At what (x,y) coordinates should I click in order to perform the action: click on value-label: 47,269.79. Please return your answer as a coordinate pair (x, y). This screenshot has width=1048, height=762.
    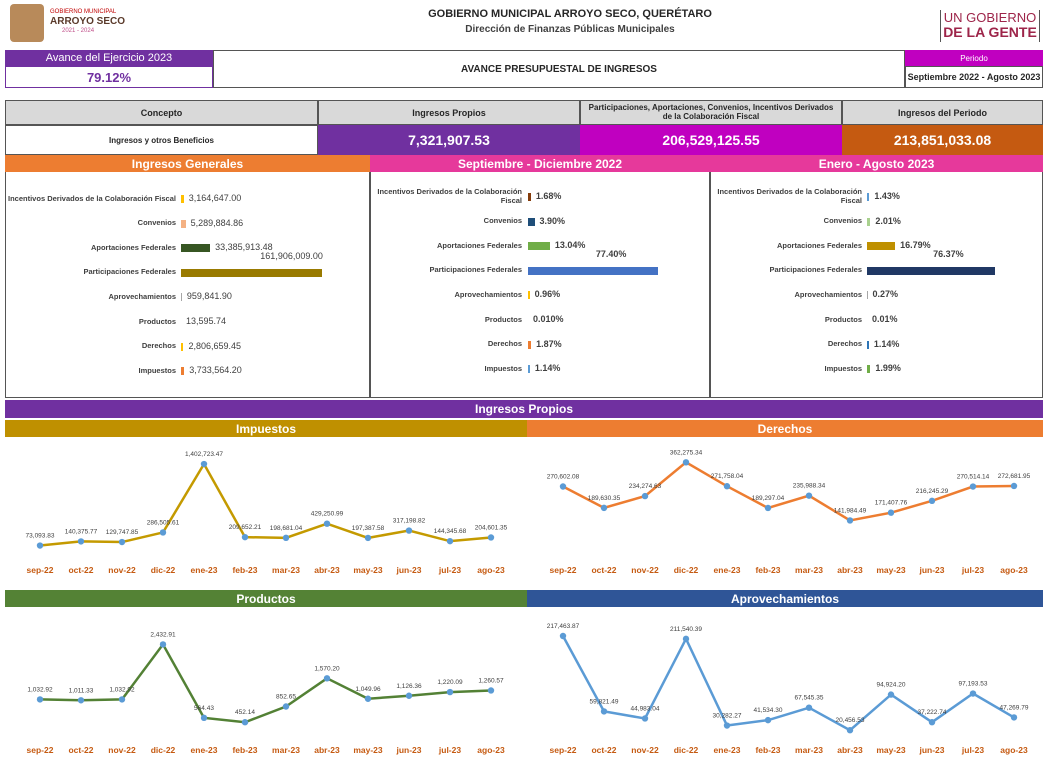
    Looking at the image, I should click on (1014, 707).